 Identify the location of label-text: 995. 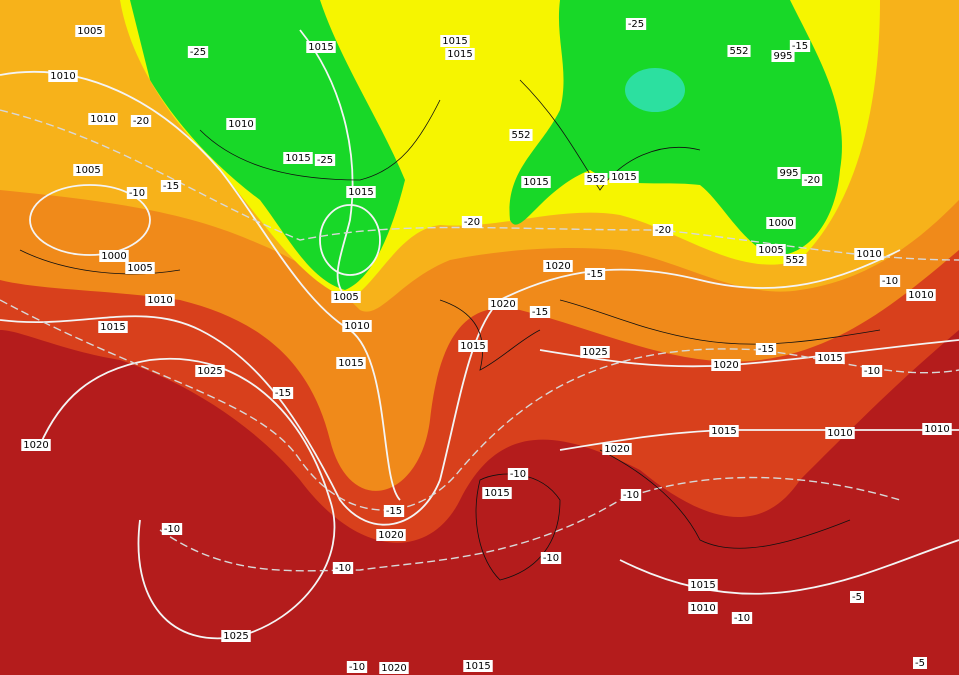
(788, 173).